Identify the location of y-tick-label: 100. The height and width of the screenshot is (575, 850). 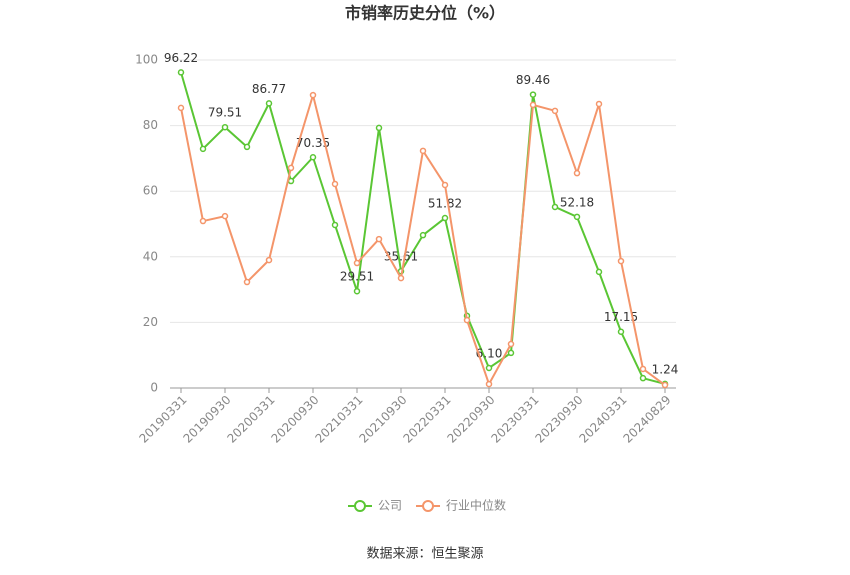
(146, 60).